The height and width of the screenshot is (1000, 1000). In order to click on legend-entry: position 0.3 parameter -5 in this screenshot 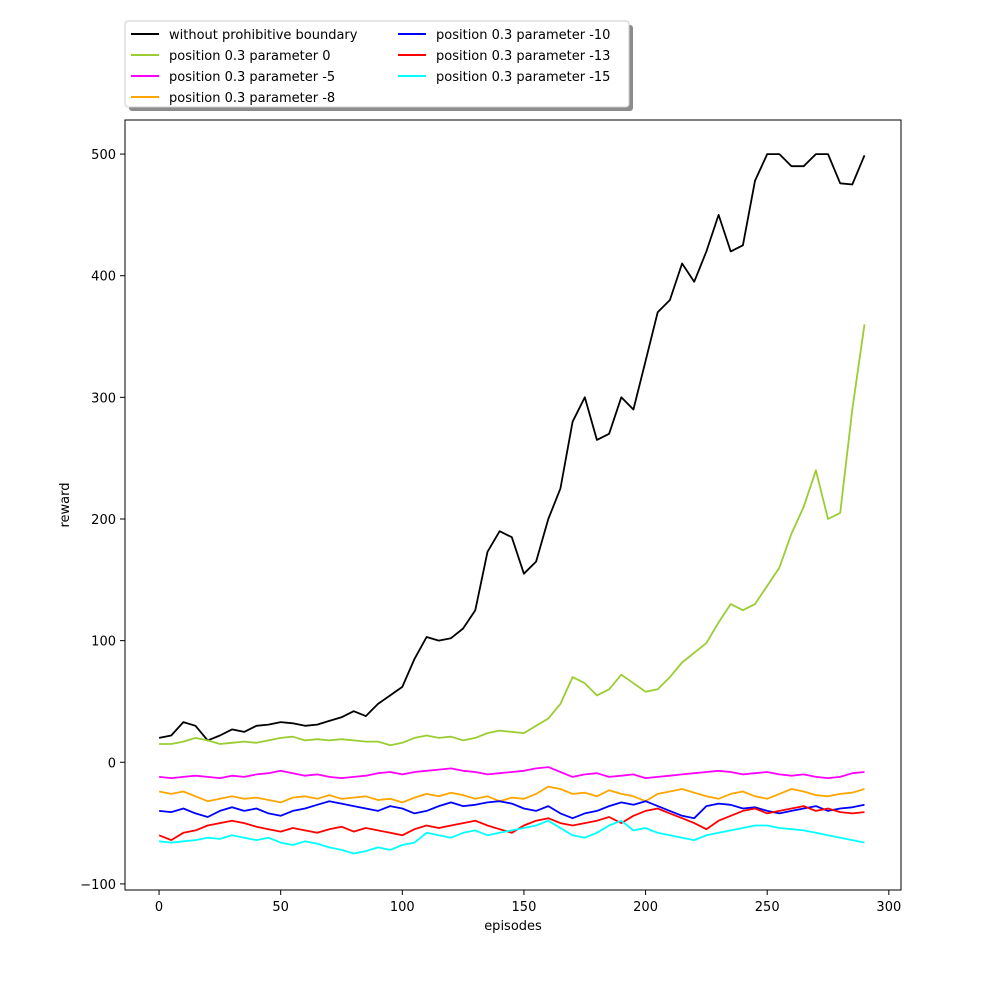, I will do `click(252, 77)`.